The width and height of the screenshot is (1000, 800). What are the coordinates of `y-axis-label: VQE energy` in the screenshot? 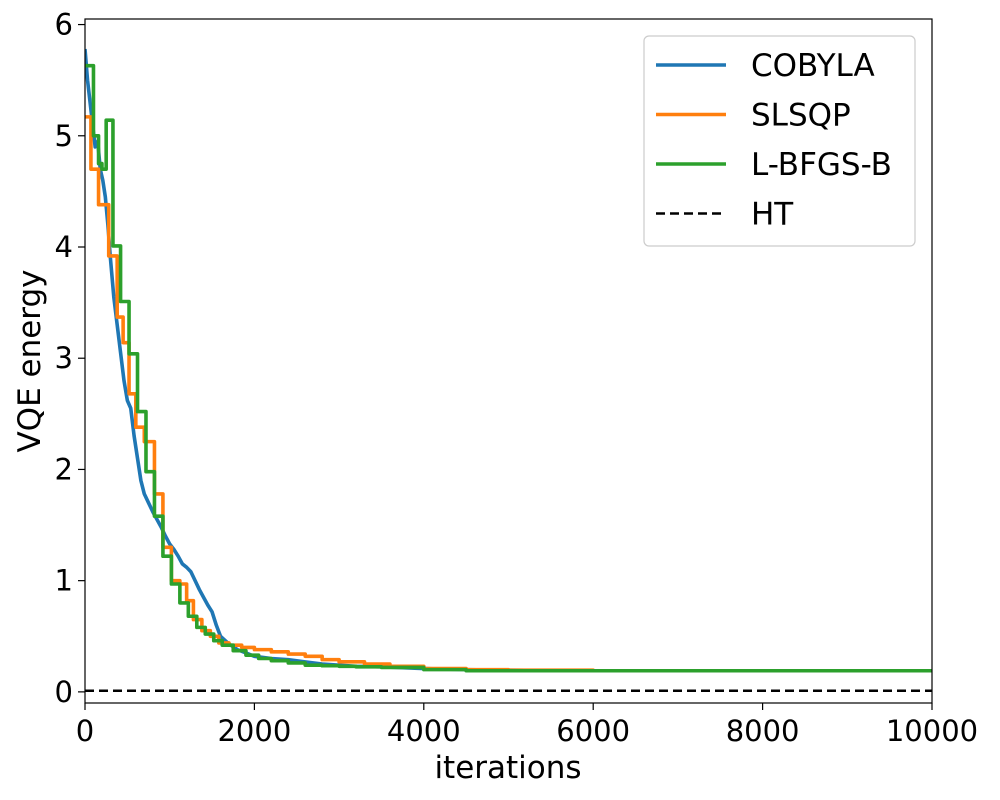 It's located at (30, 360).